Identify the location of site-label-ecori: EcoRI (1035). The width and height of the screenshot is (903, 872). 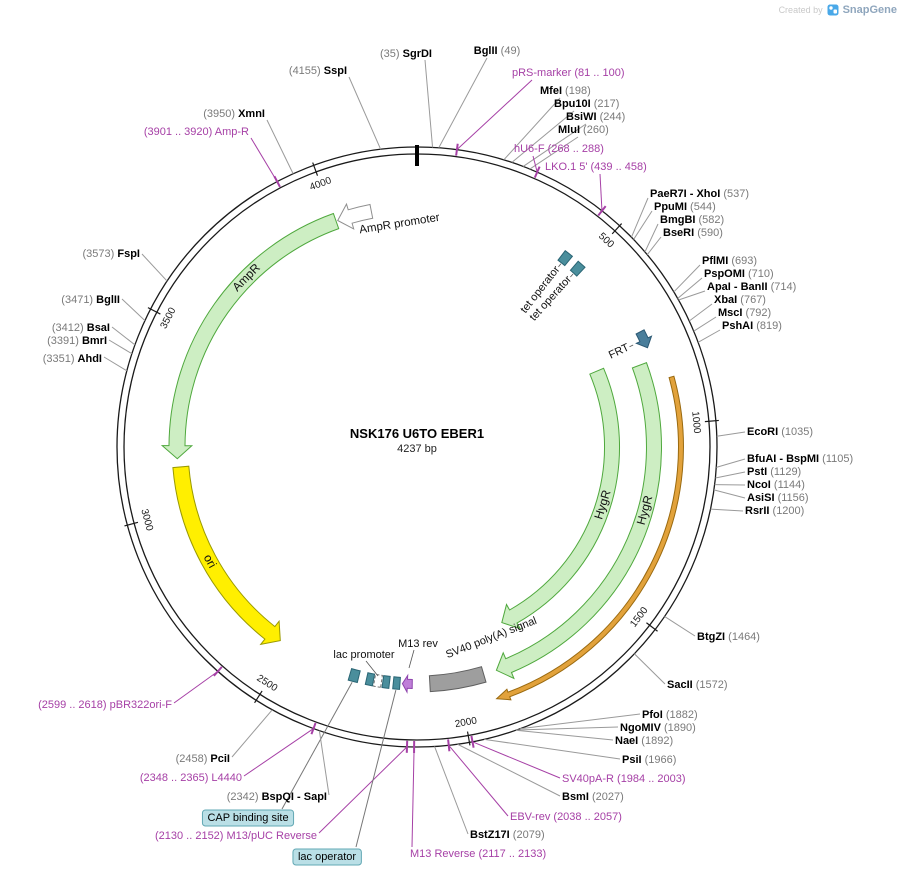
(764, 432).